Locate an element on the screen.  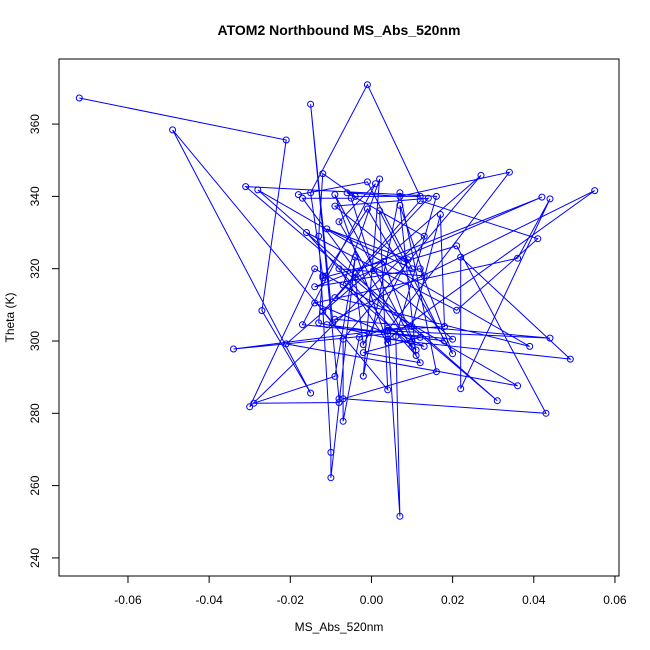
x-axis-label: MS_Abs_520nm is located at coordinates (339, 627).